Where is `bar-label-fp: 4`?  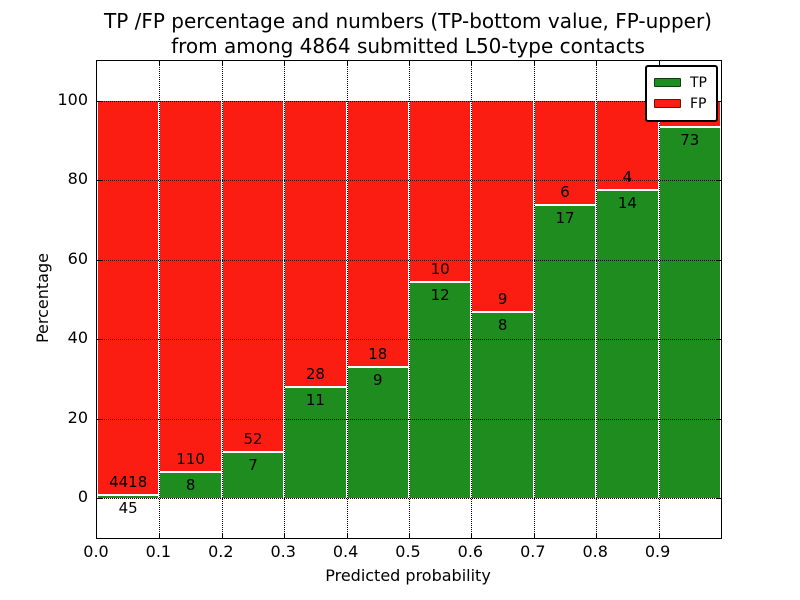
bar-label-fp: 4 is located at coordinates (627, 177).